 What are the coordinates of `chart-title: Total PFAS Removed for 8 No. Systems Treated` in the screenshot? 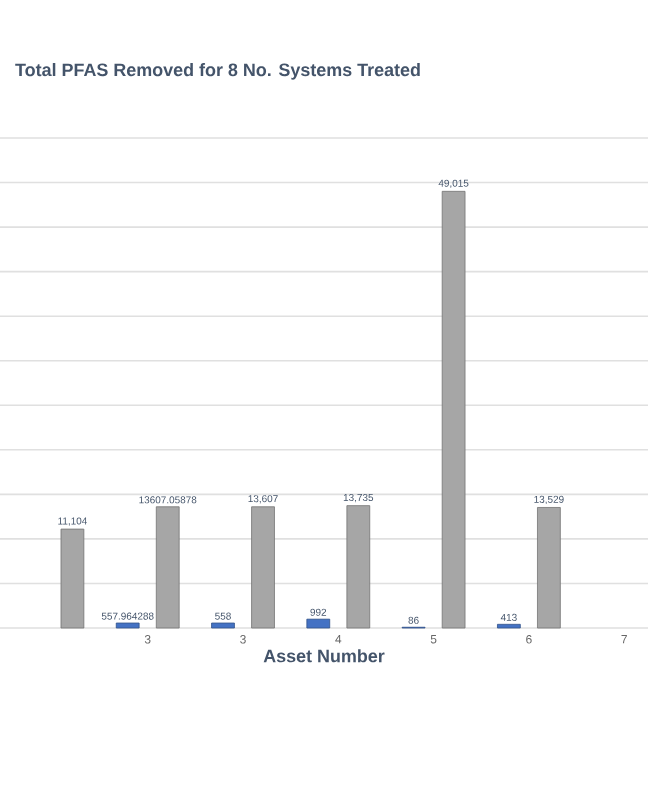 It's located at (217, 71).